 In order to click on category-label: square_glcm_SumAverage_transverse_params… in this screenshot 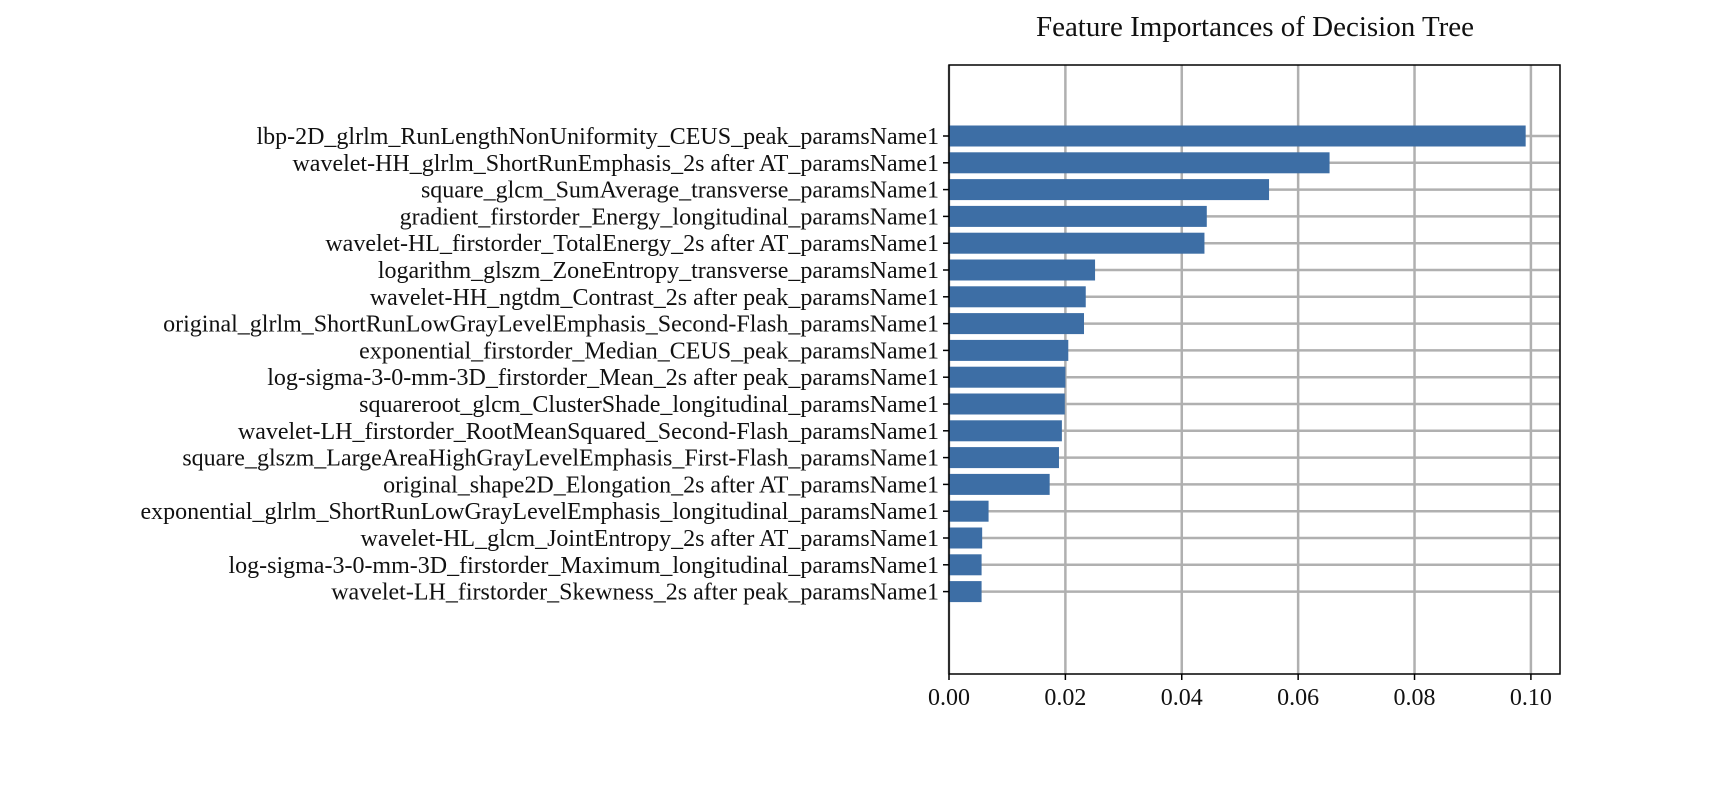, I will do `click(680, 191)`.